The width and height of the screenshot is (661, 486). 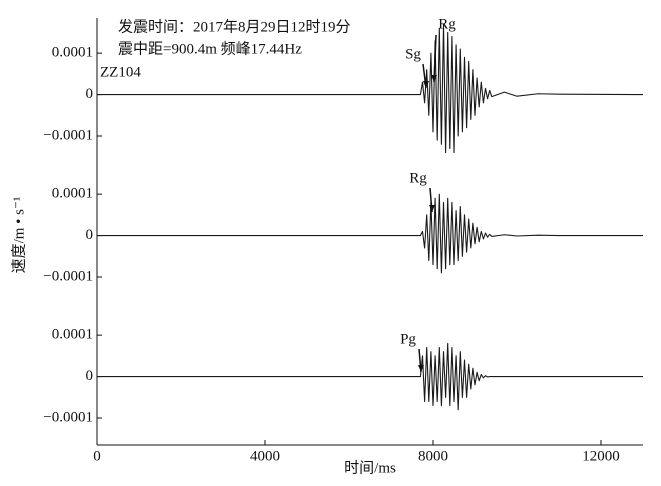 I want to click on x-tick-label: 12000, so click(x=601, y=456).